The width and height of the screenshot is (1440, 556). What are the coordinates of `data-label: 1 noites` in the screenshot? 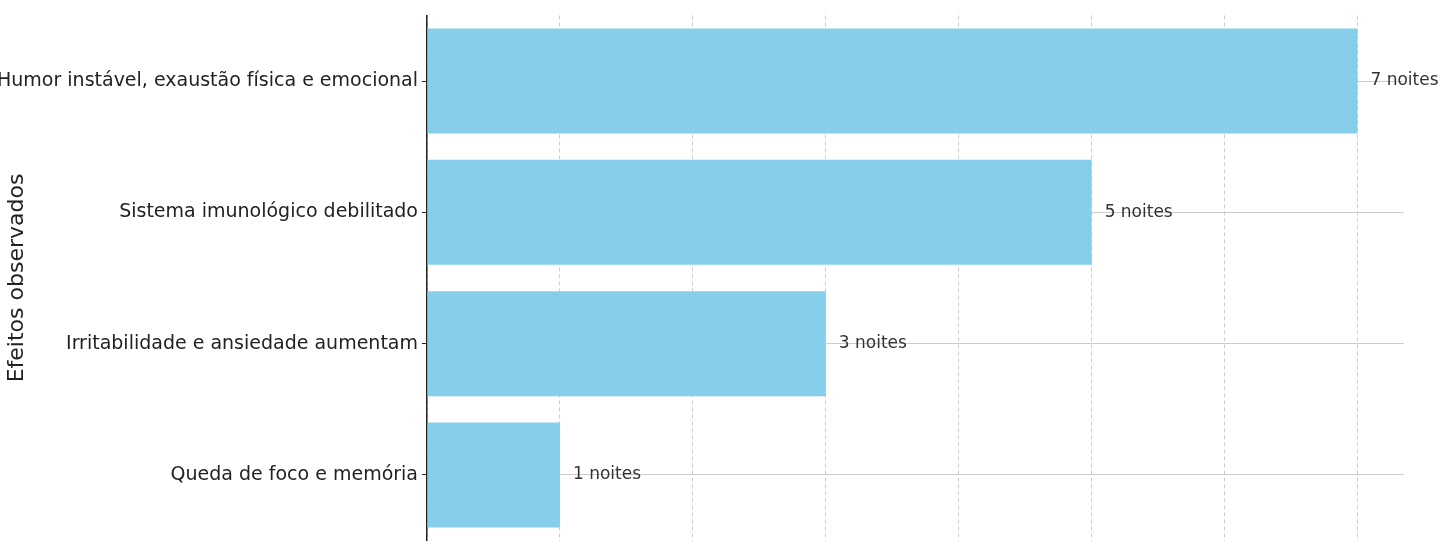 It's located at (607, 473).